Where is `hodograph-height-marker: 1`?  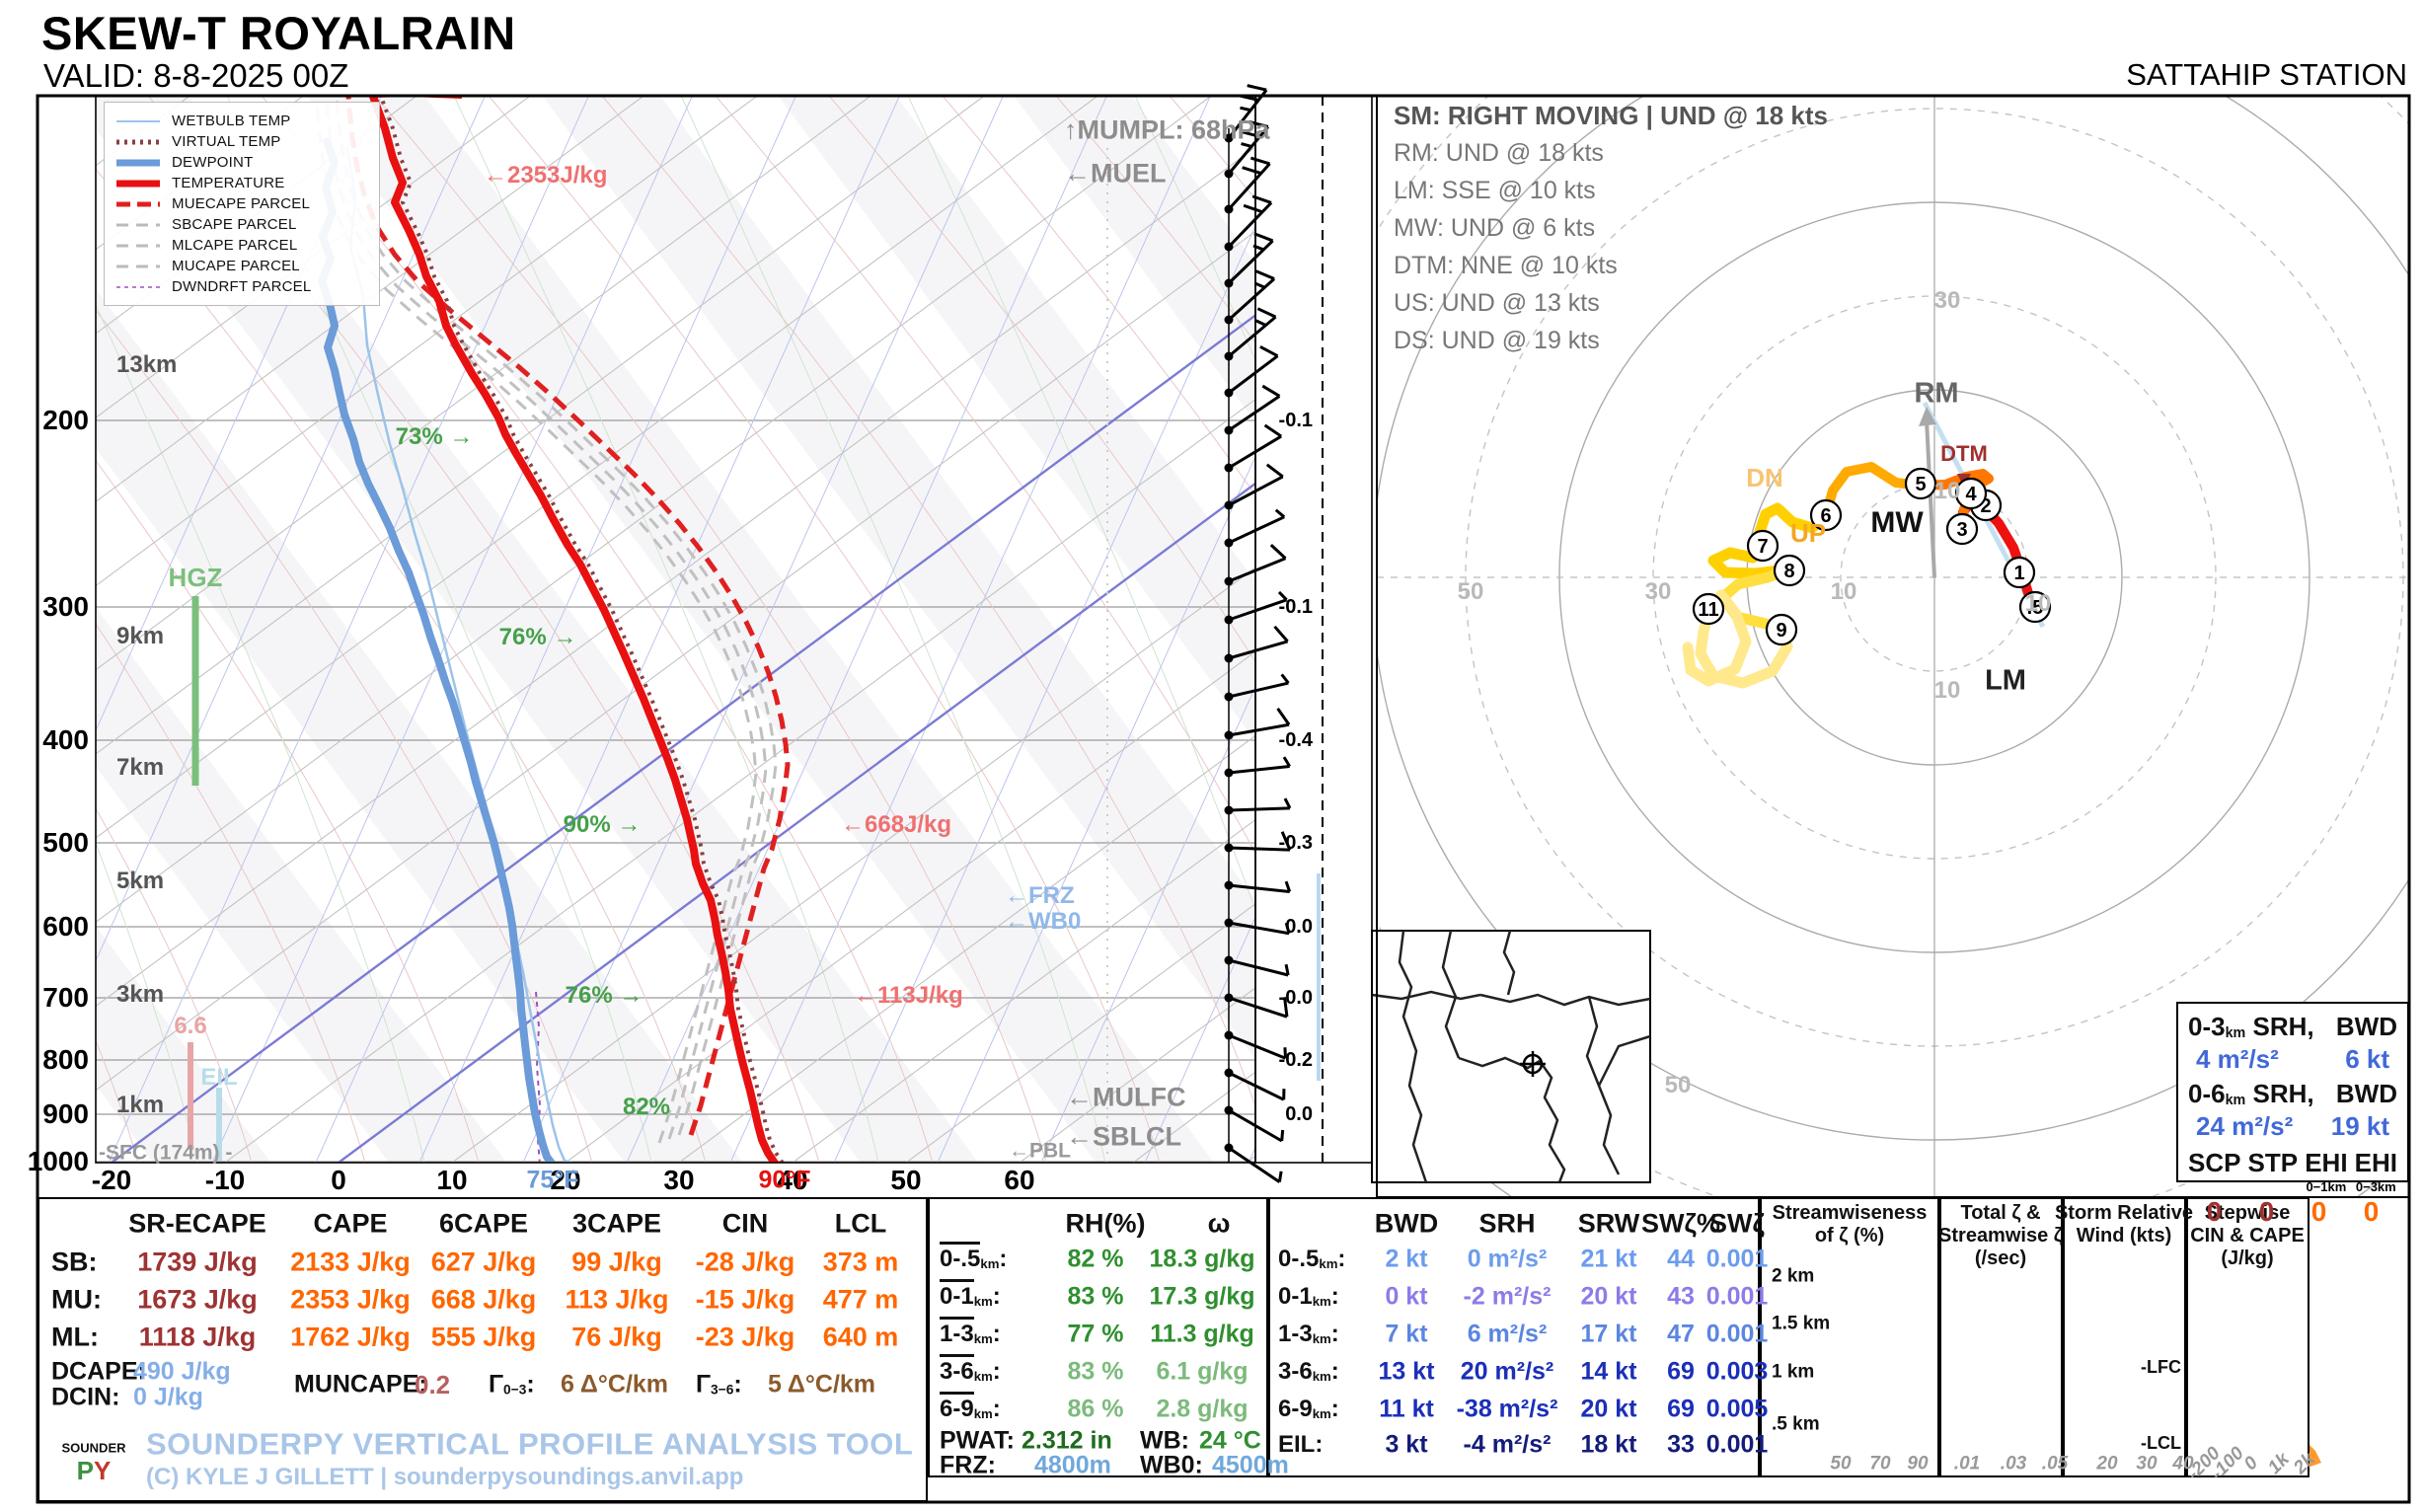
hodograph-height-marker: 1 is located at coordinates (2020, 572).